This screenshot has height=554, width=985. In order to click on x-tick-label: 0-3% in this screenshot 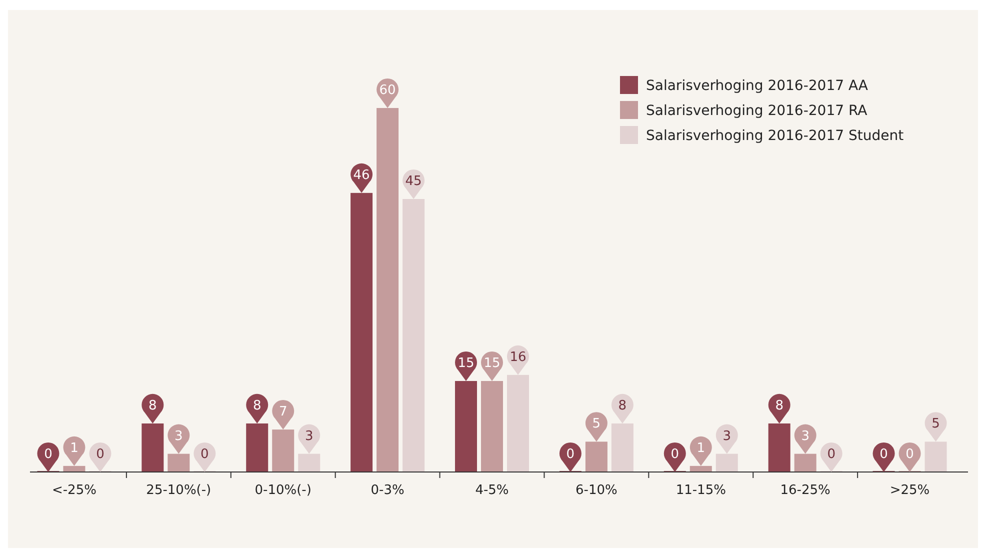, I will do `click(387, 490)`.